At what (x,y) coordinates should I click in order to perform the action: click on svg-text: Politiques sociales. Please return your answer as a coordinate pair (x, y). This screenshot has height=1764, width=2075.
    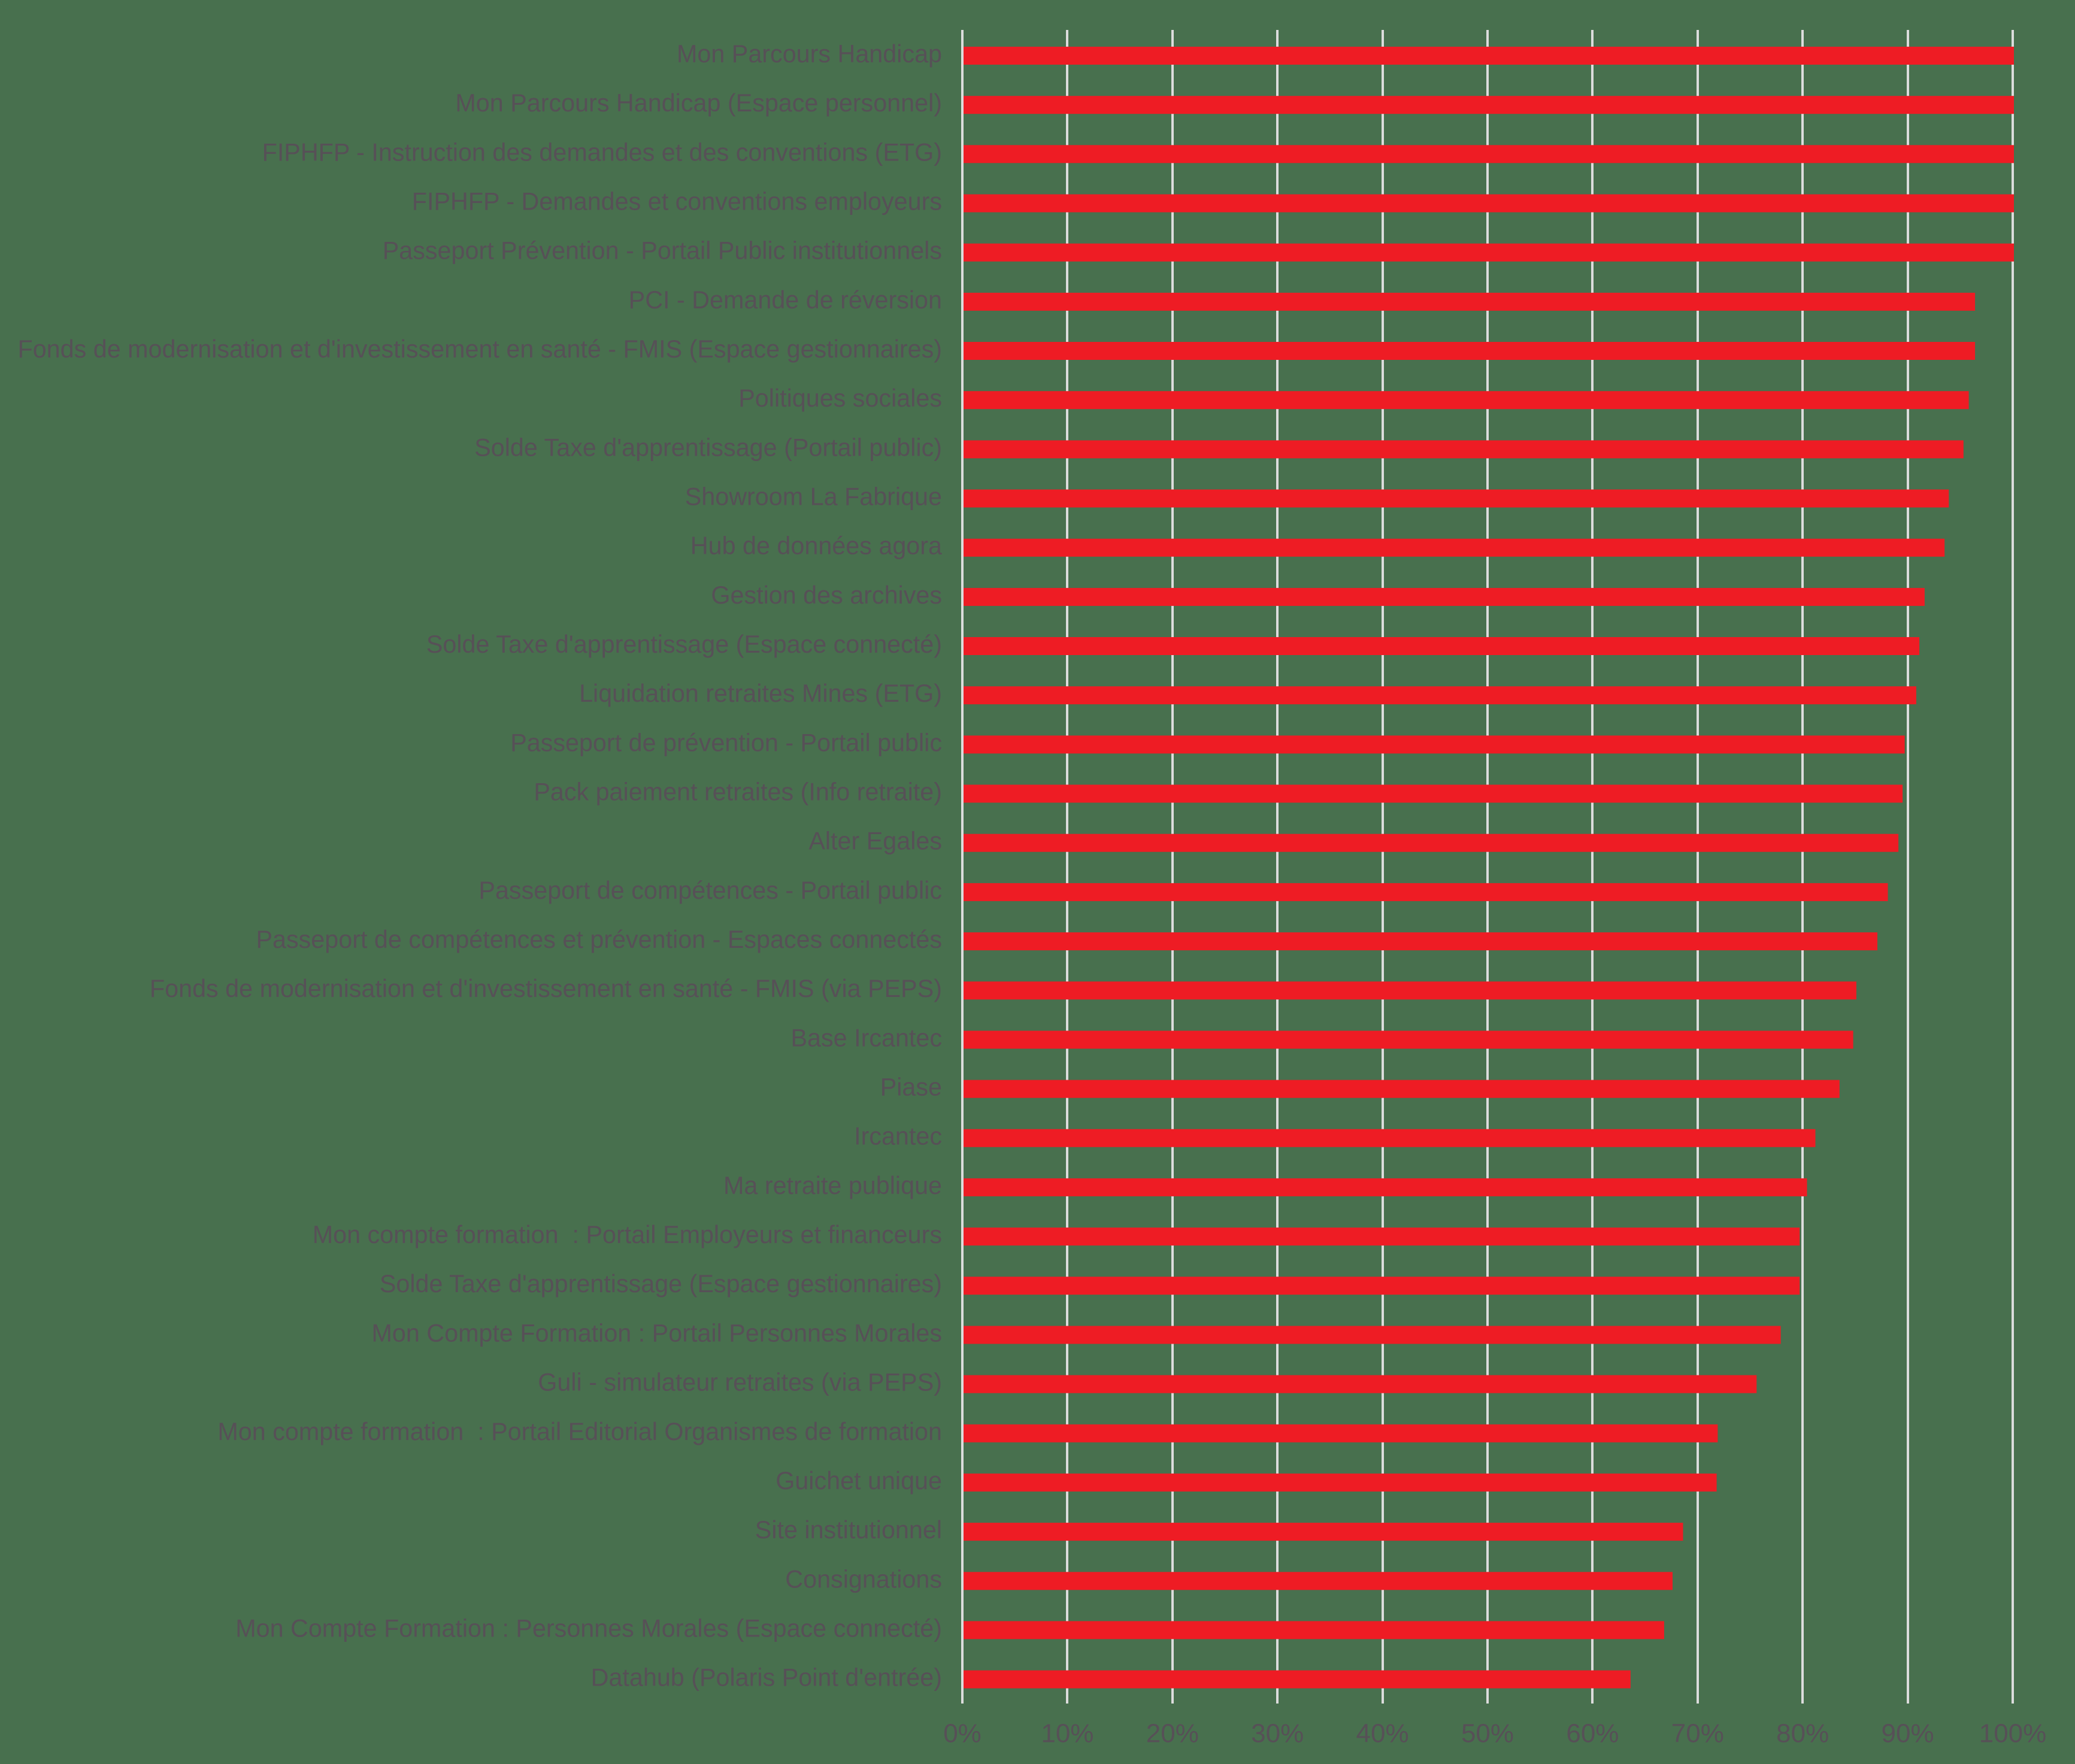
    Looking at the image, I should click on (840, 398).